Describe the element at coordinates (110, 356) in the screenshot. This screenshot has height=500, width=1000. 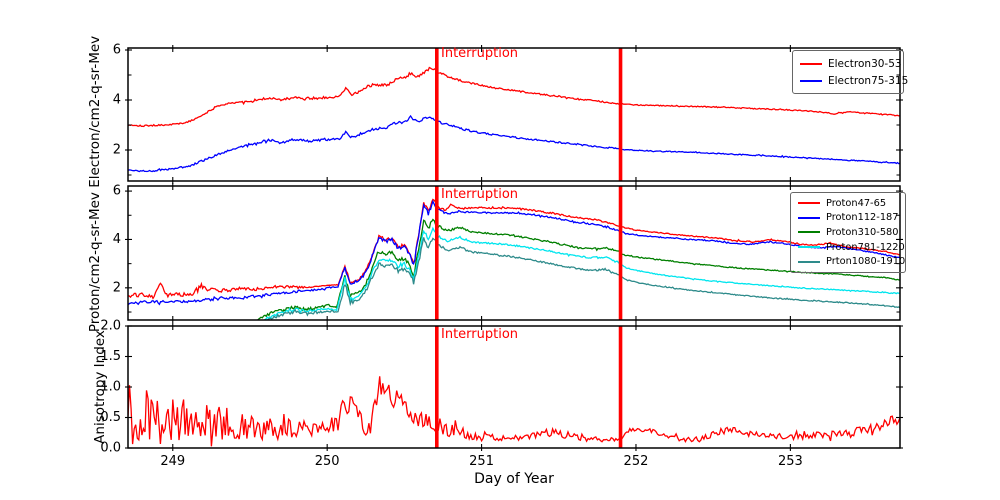
I see `y-tick-label: 1.5` at that location.